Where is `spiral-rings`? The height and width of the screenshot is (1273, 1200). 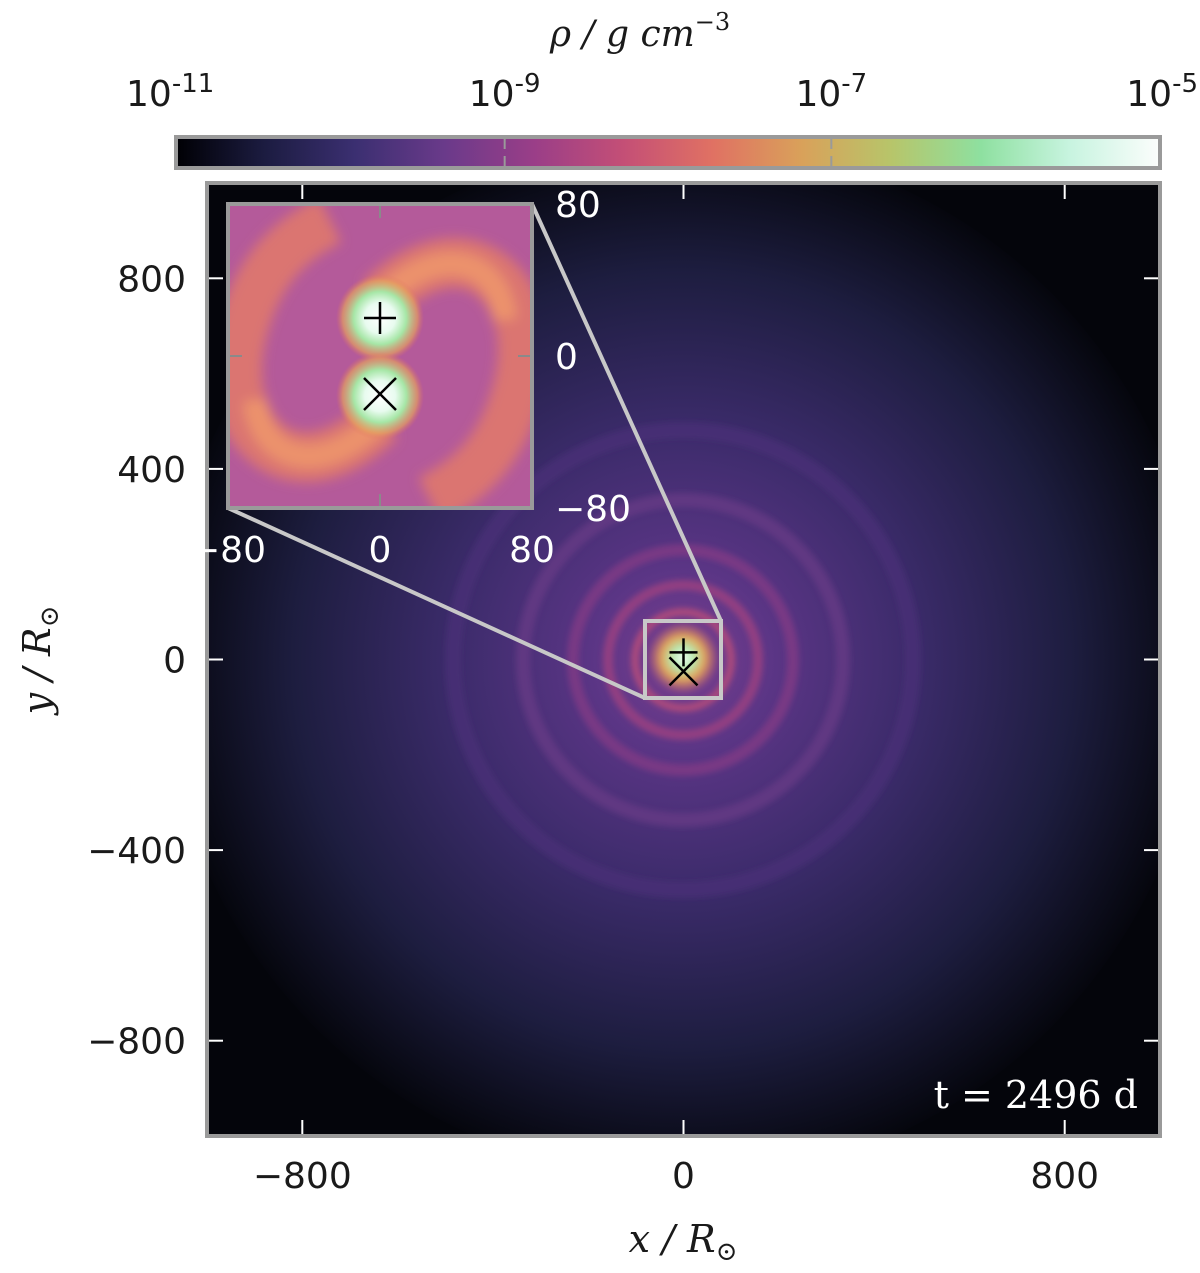
spiral-rings is located at coordinates (683, 660).